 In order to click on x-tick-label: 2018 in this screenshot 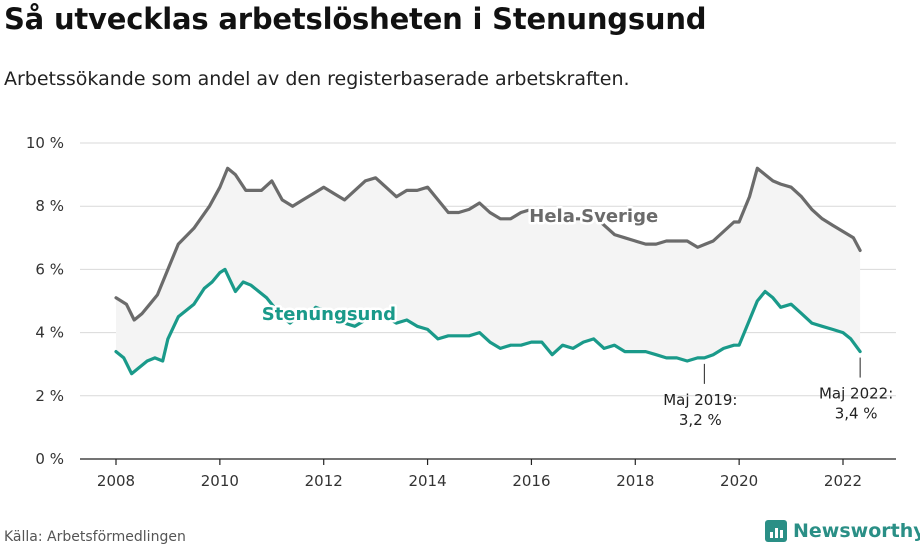, I will do `click(635, 481)`.